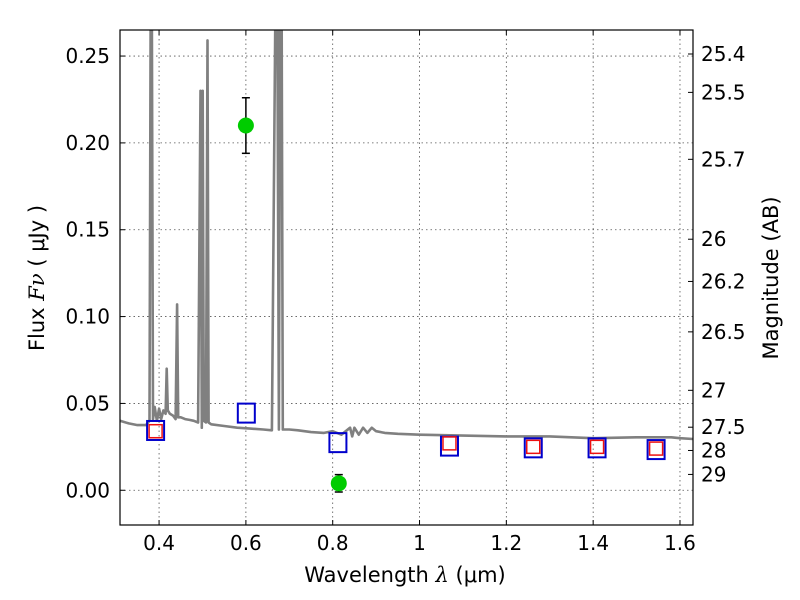  What do you see at coordinates (713, 450) in the screenshot?
I see `mag-tick-label: 28` at bounding box center [713, 450].